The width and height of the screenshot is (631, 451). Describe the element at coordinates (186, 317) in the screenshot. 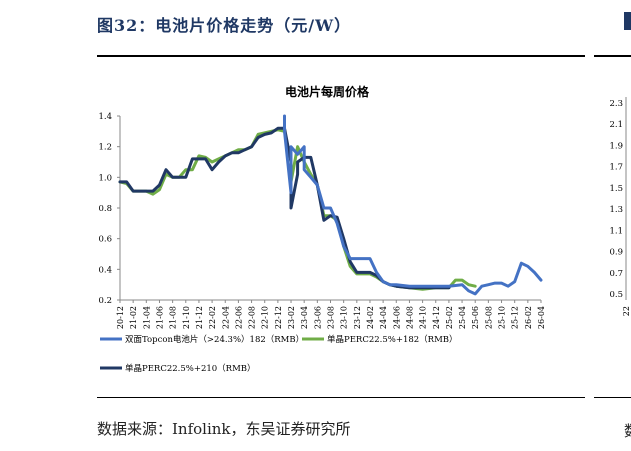

I see `x-tick-label: 21-10` at that location.